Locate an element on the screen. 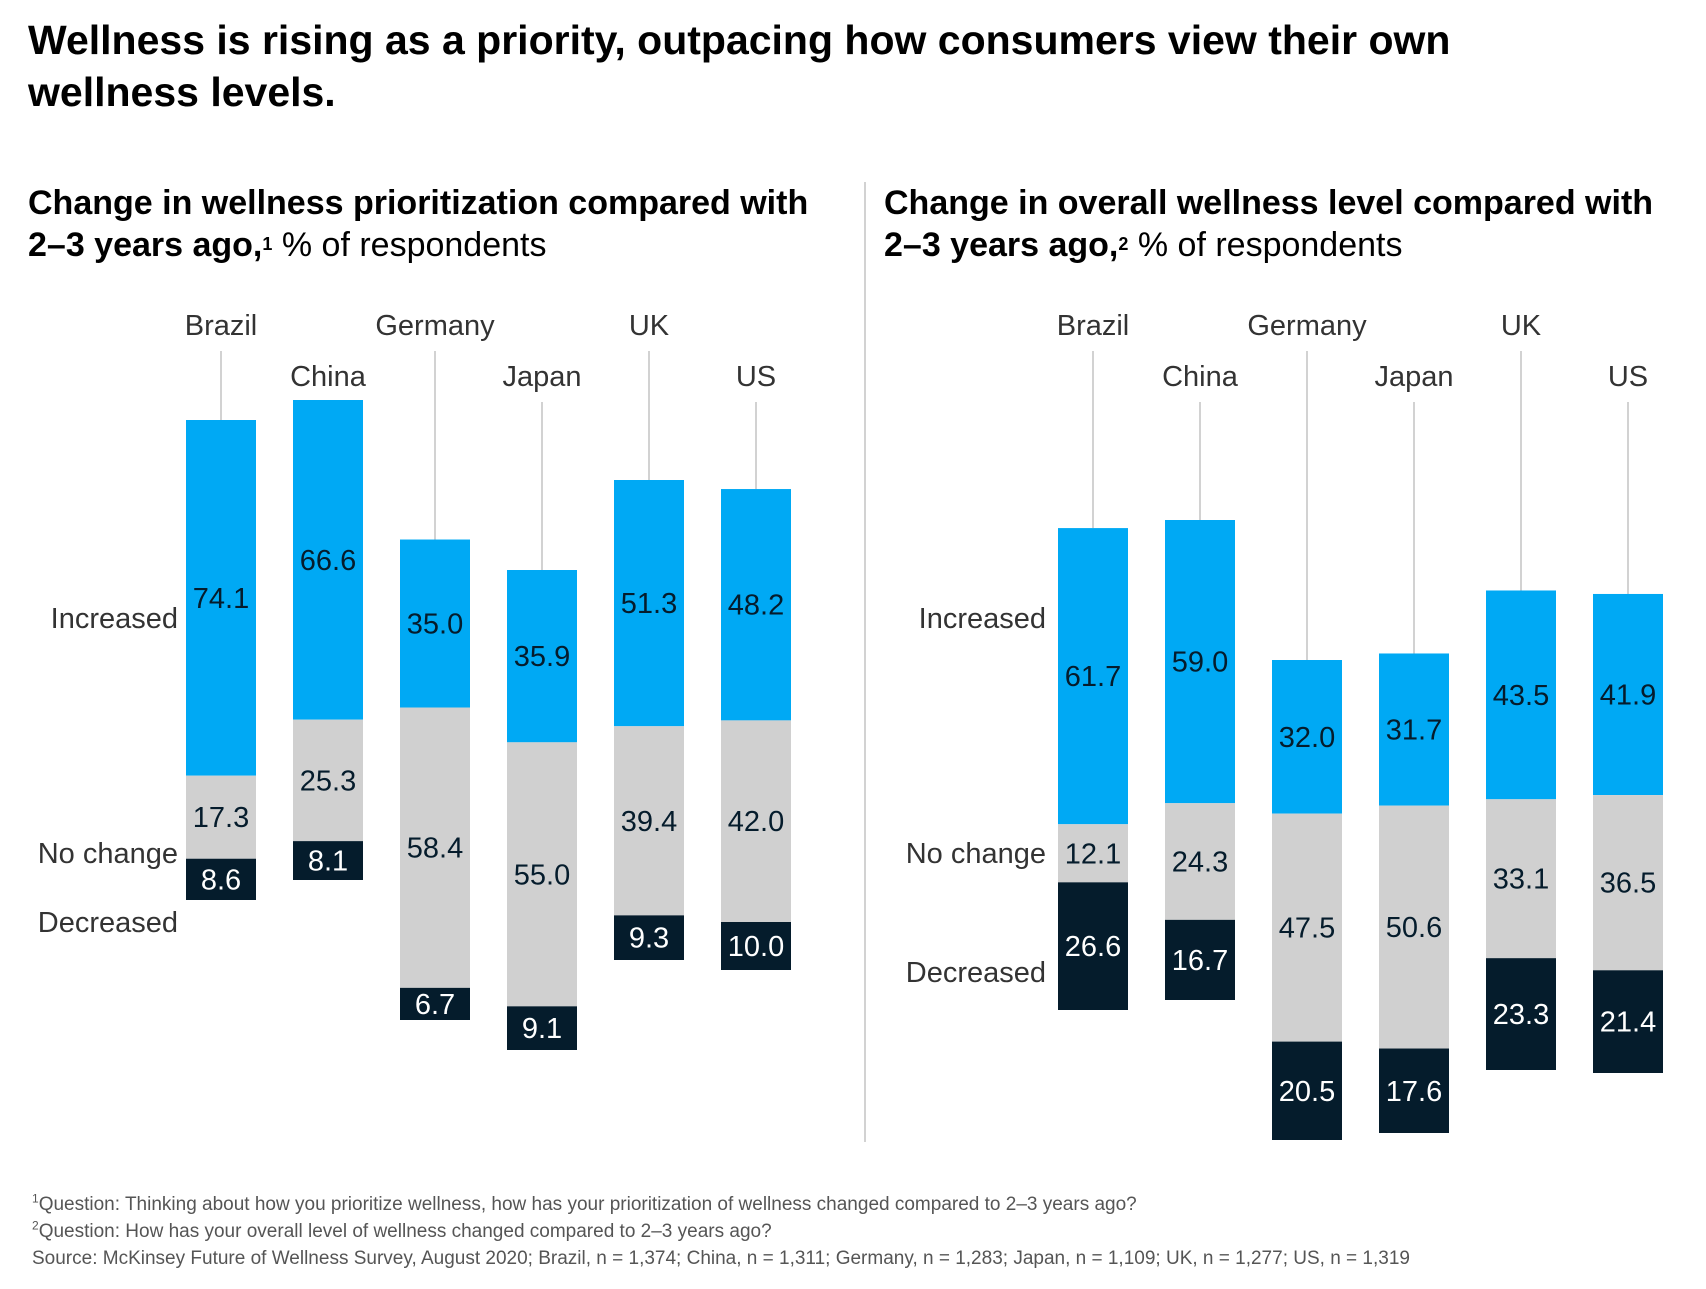  data-label-increased-japan: 35.9 is located at coordinates (542, 657).